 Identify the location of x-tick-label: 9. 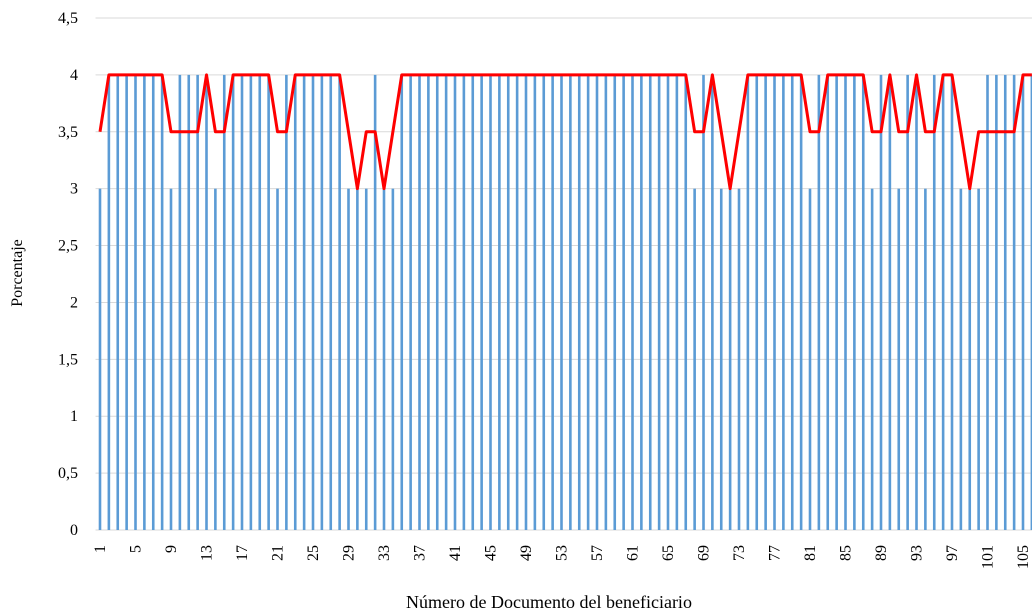
(171, 549).